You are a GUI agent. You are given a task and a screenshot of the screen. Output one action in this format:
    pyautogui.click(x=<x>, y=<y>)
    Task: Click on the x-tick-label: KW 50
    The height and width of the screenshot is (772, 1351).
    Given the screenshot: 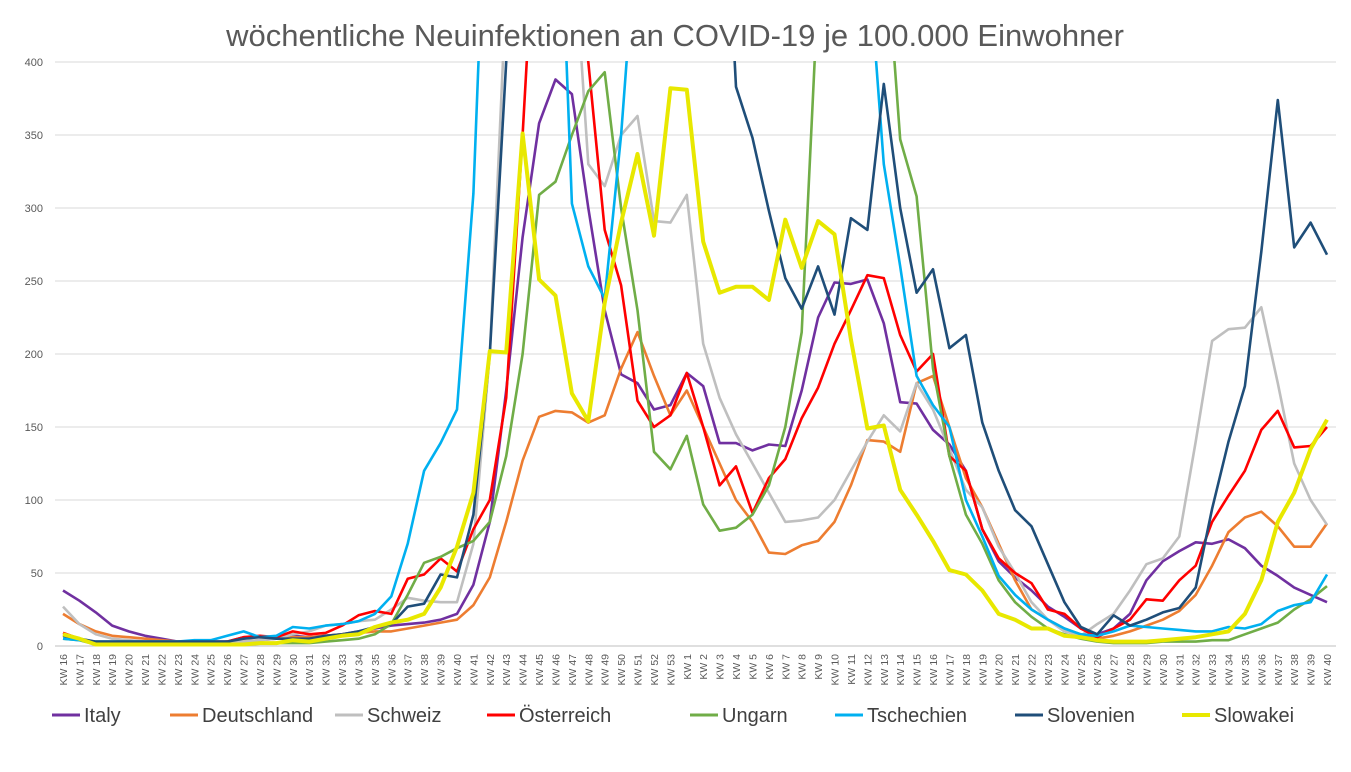 What is the action you would take?
    pyautogui.click(x=622, y=670)
    